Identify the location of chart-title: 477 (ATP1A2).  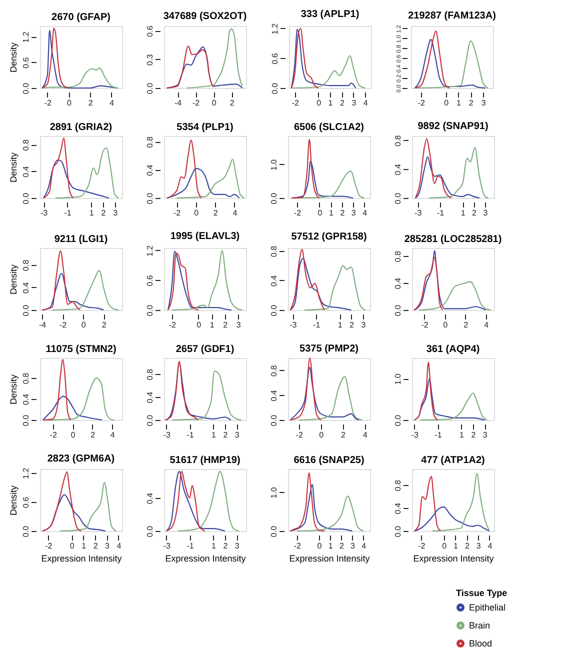
(453, 460).